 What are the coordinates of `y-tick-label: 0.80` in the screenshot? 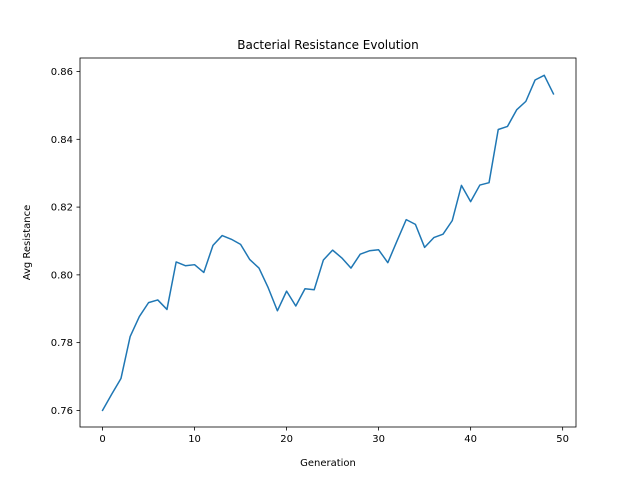 It's located at (62, 275).